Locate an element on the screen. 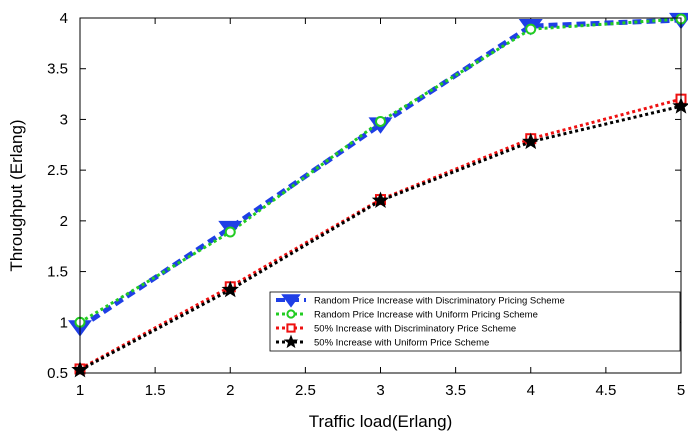  y-tick-label: 4 is located at coordinates (64, 18).